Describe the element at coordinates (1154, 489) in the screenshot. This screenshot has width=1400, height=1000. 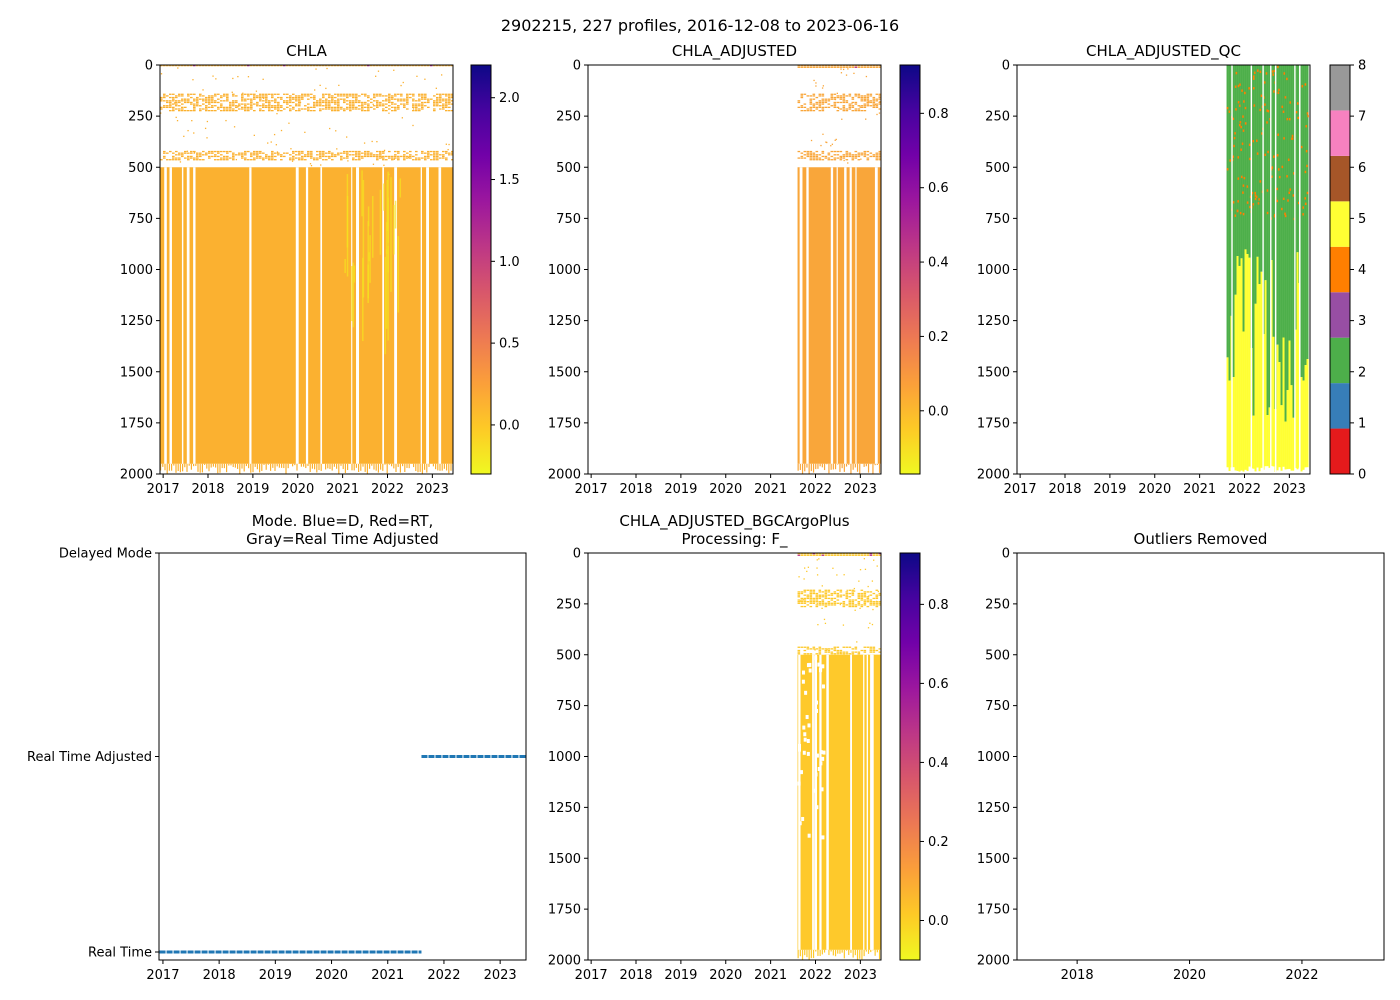
I see `x-tick-label: 2020` at that location.